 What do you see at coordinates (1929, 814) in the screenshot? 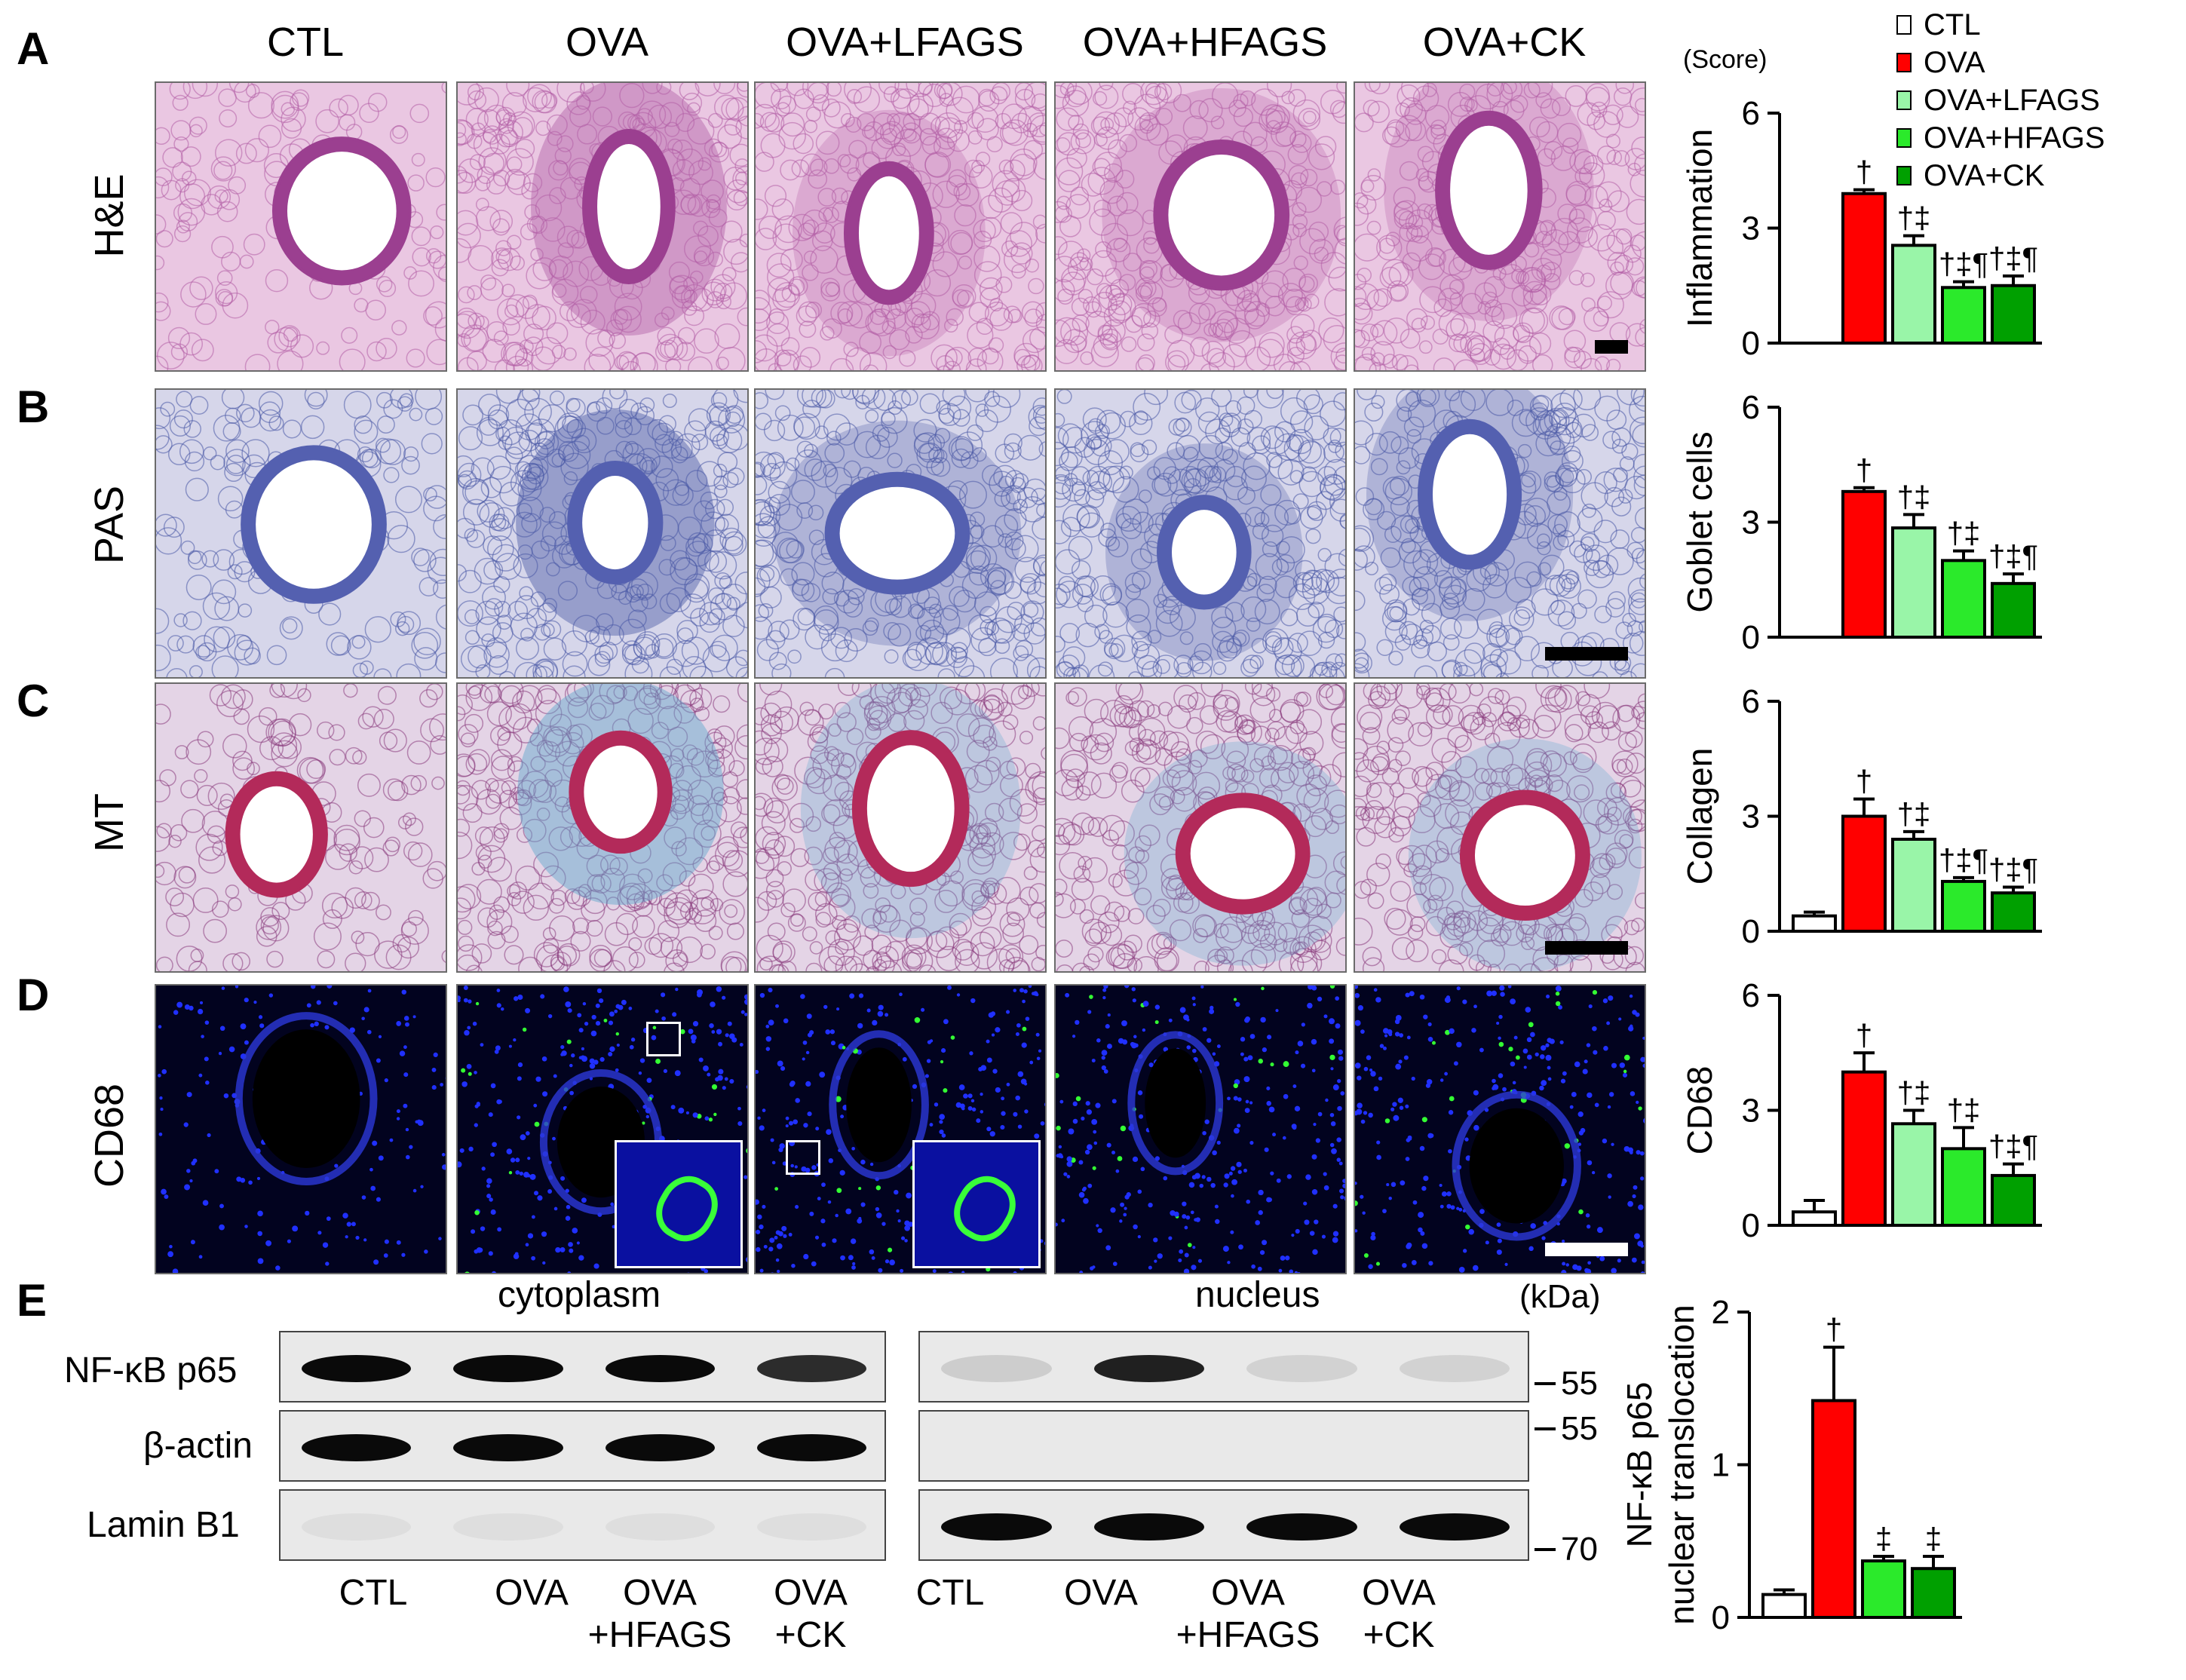
I see `chart-collagen: 0 3 6 Collagen † †‡ †‡¶ †‡¶` at bounding box center [1929, 814].